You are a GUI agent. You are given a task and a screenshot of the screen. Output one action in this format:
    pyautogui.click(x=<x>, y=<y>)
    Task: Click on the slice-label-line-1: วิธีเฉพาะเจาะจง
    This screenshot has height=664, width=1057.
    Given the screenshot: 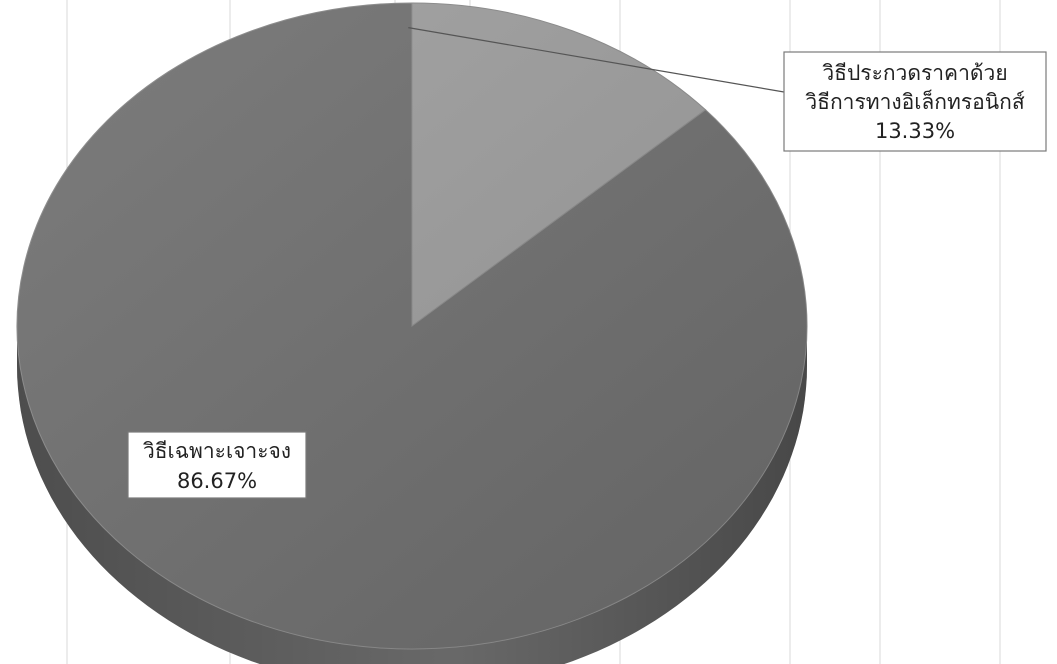 What is the action you would take?
    pyautogui.click(x=217, y=451)
    